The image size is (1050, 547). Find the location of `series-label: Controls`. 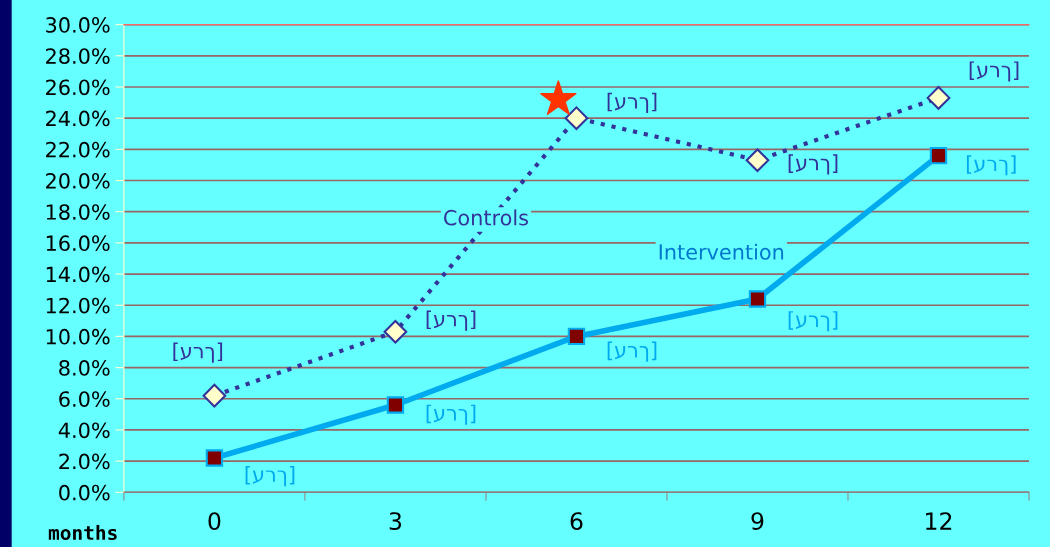

series-label: Controls is located at coordinates (486, 217).